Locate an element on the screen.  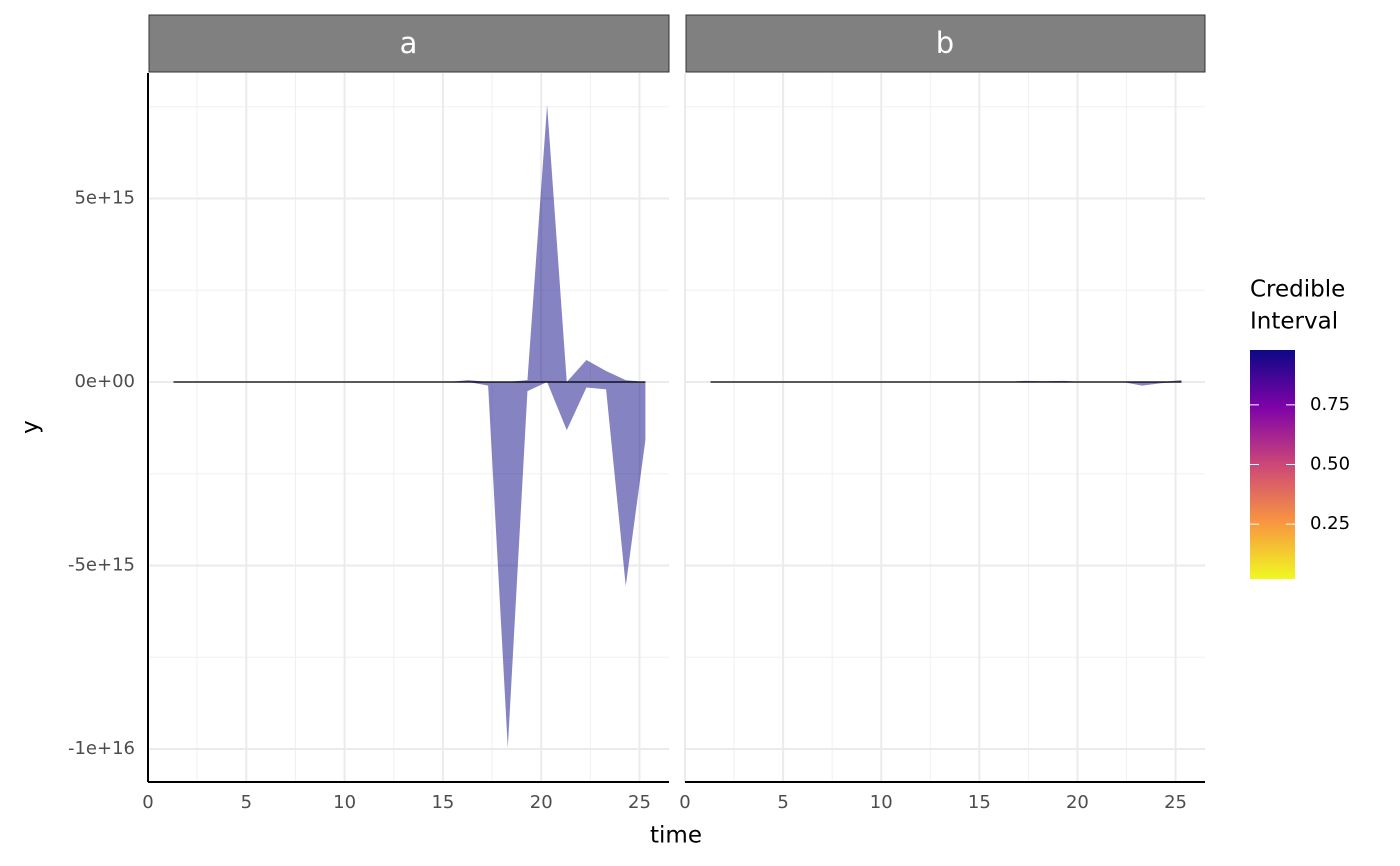
facet-label: a is located at coordinates (409, 43).